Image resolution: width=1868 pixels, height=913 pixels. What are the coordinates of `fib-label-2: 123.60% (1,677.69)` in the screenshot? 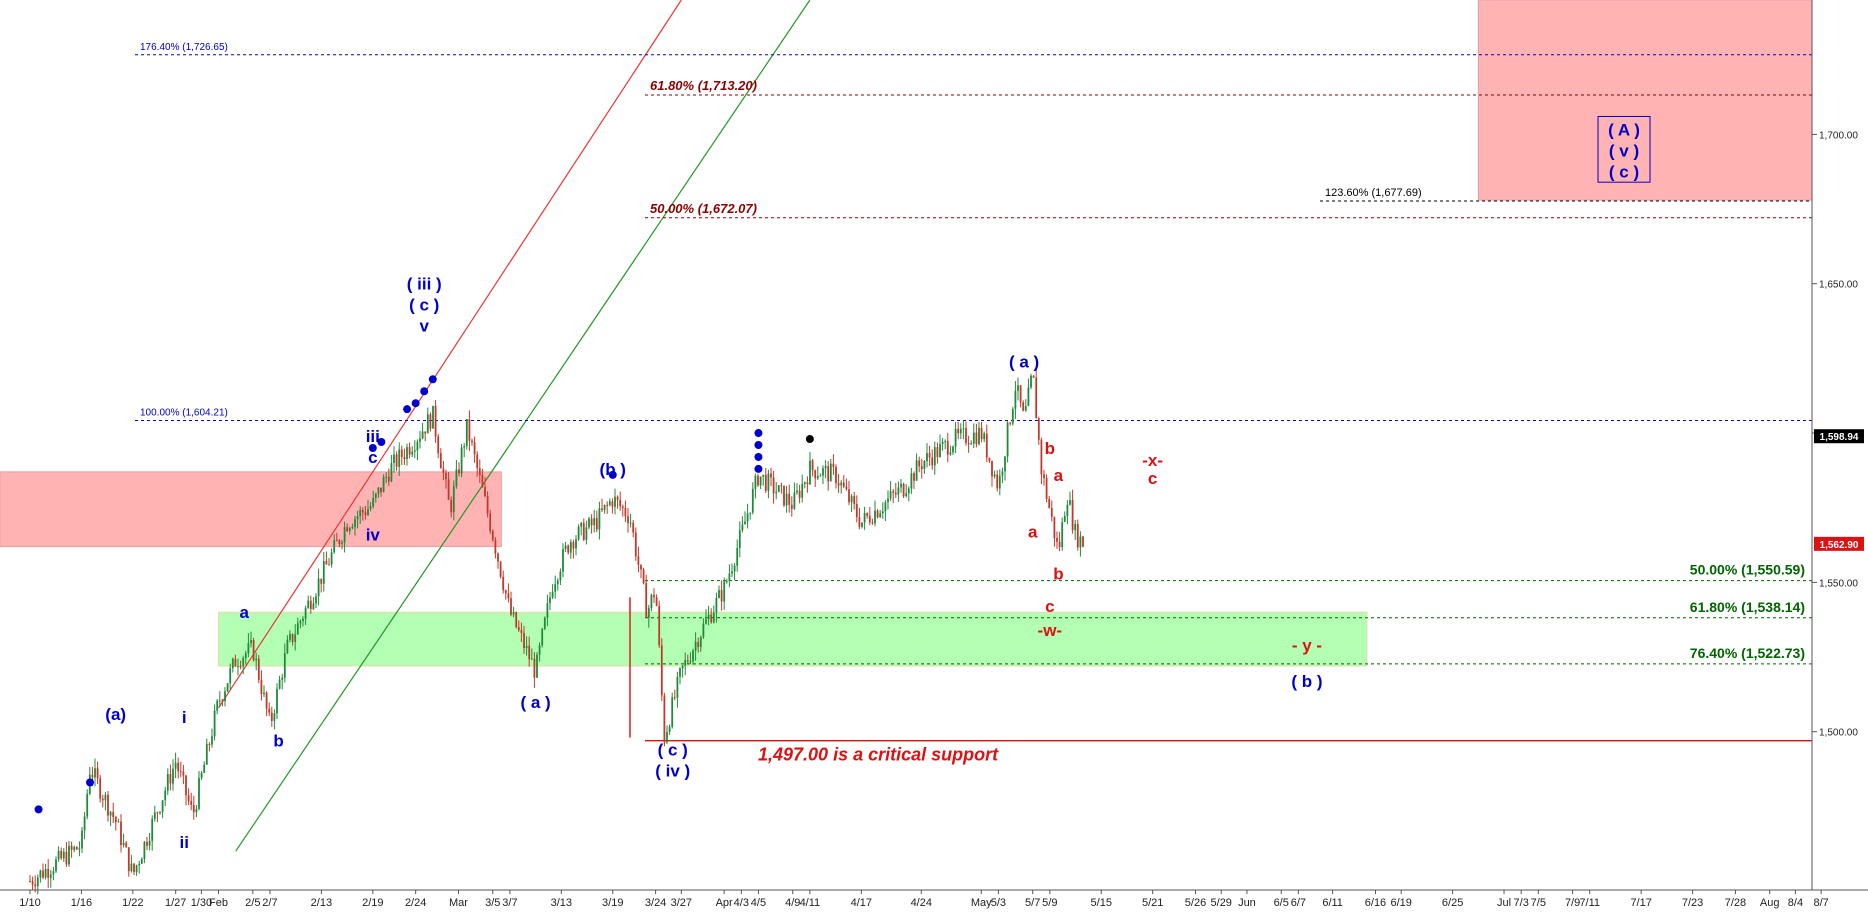 It's located at (1373, 193).